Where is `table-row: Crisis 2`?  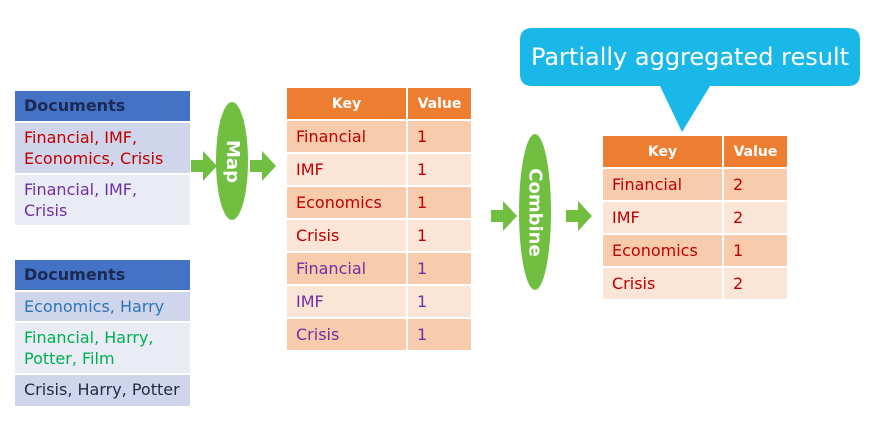
table-row: Crisis 2 is located at coordinates (695, 282).